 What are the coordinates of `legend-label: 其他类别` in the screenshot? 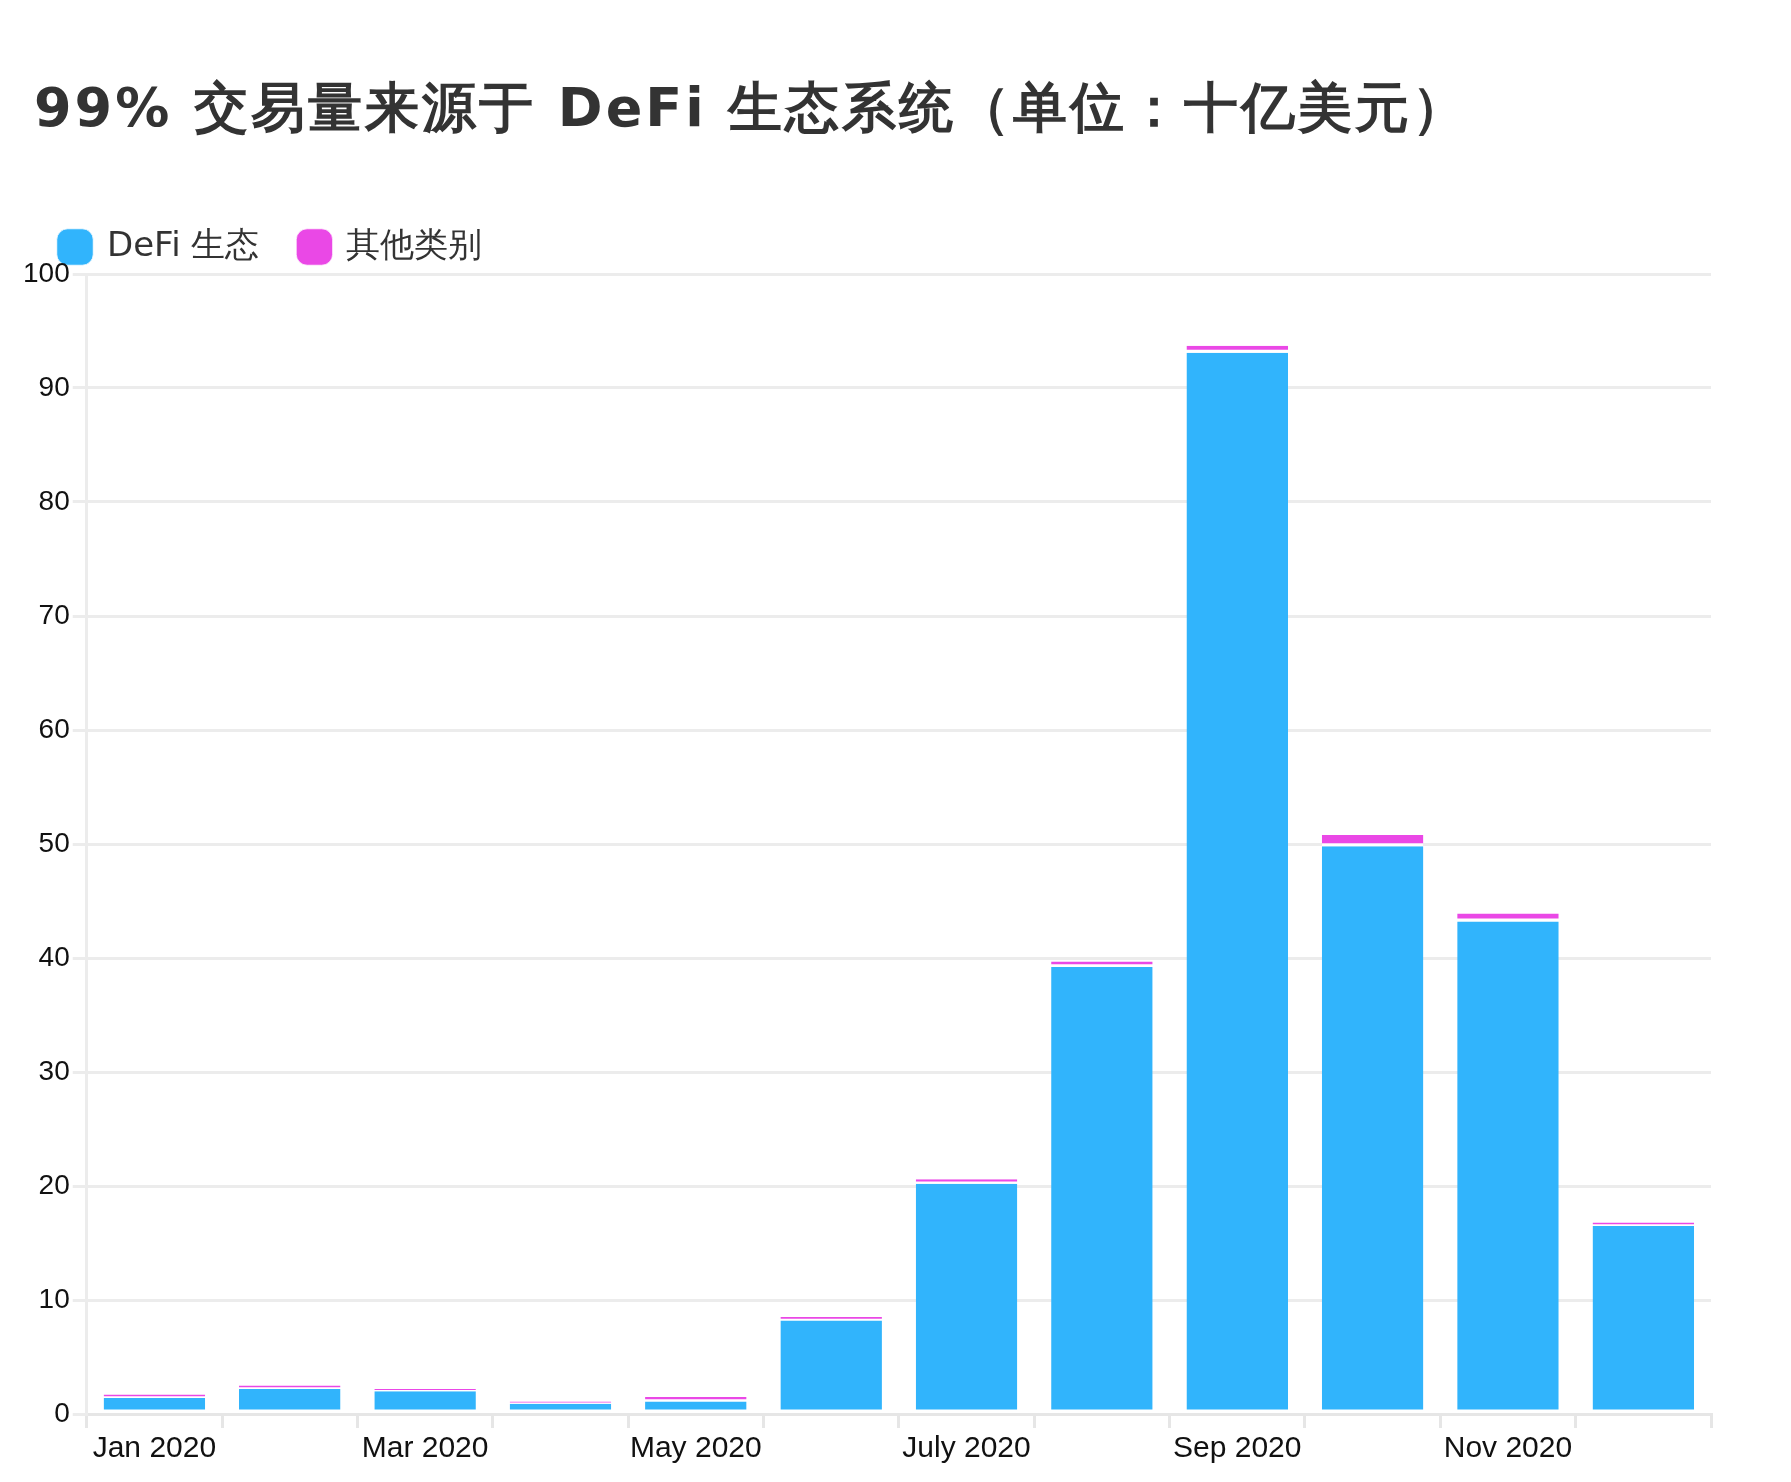 It's located at (414, 243).